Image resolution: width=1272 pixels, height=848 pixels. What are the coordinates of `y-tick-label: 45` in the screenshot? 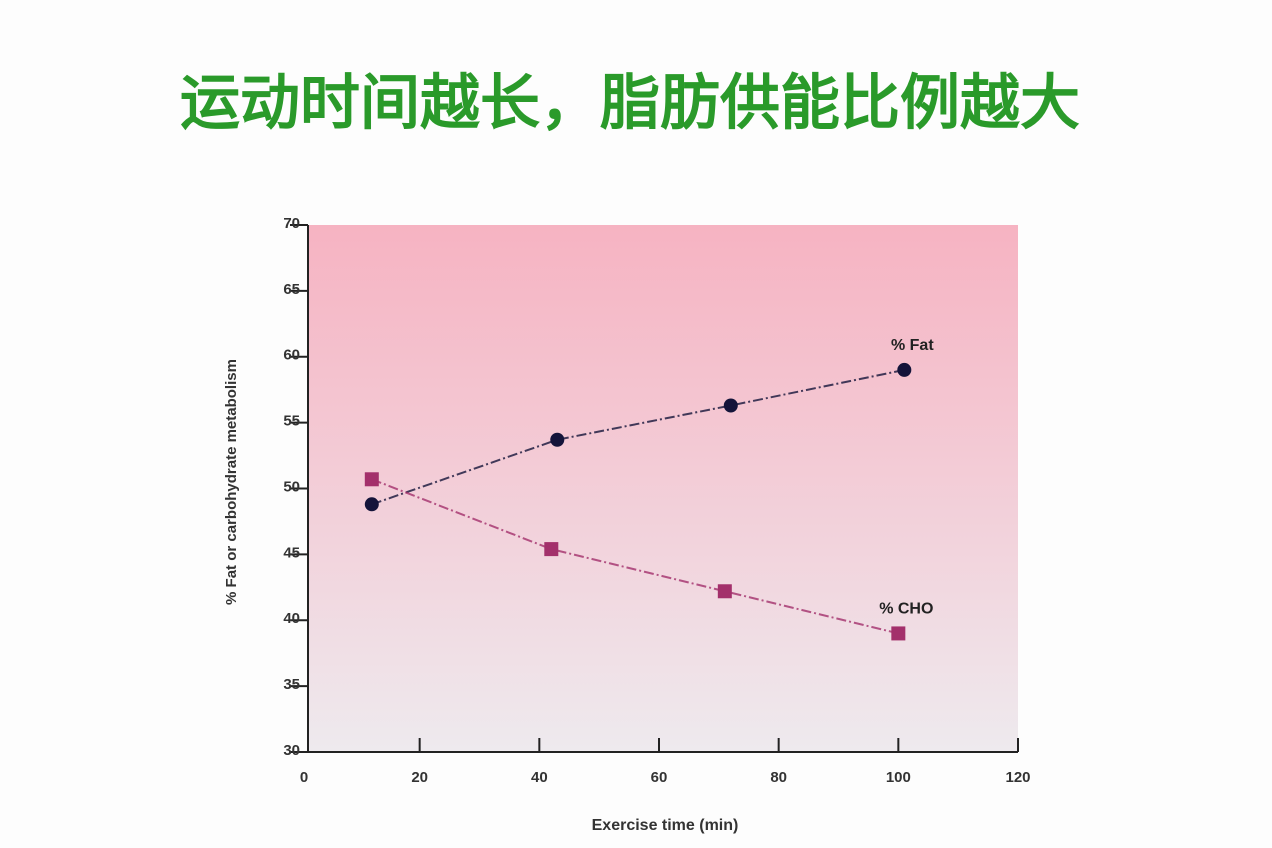 It's located at (291, 552).